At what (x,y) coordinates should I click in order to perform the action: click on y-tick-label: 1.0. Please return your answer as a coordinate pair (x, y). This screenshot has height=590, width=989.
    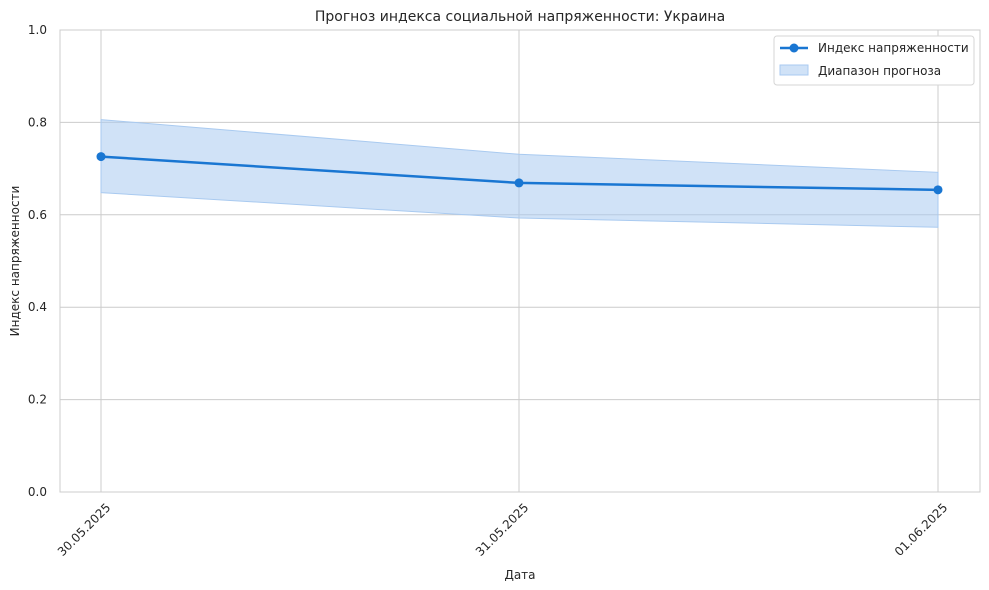
    Looking at the image, I should click on (37, 30).